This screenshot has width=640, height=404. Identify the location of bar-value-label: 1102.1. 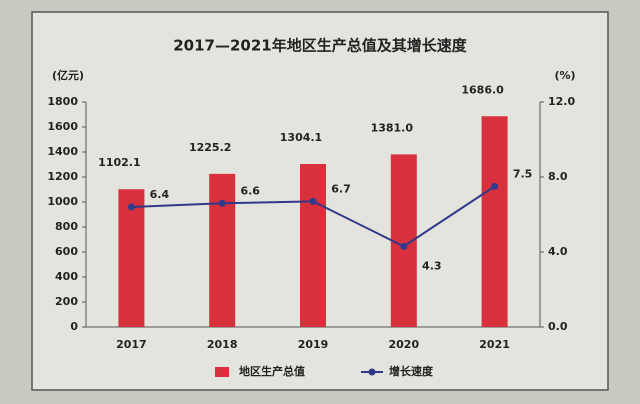
(119, 162).